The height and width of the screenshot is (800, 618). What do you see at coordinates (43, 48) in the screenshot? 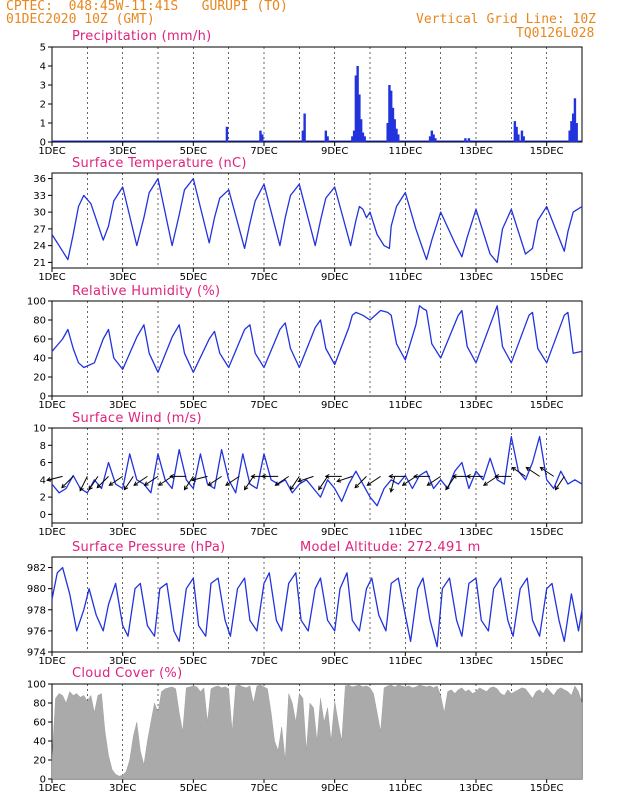
I see `precip-ytick-label: 5` at bounding box center [43, 48].